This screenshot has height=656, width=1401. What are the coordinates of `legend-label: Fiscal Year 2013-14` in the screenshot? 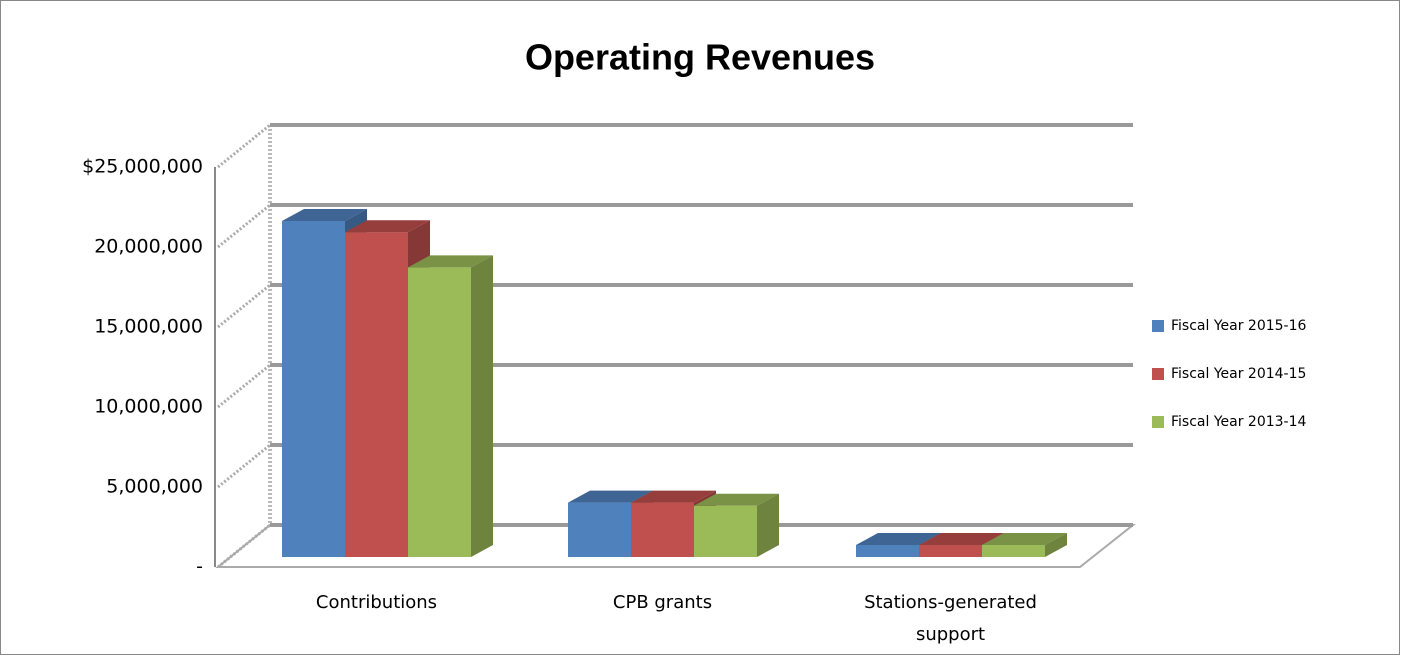 It's located at (1239, 422).